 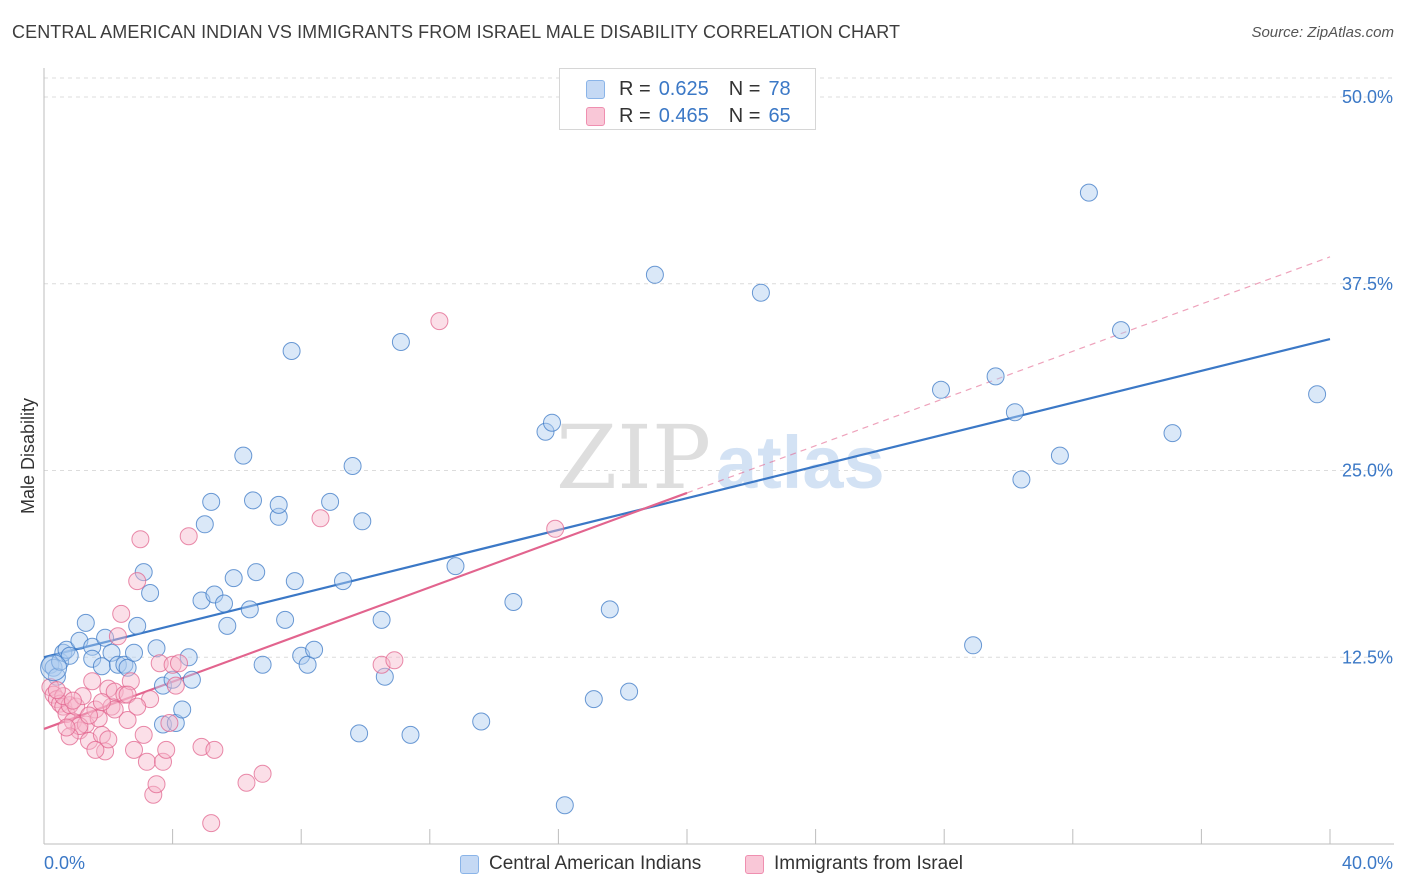 What do you see at coordinates (54, 668) in the screenshot?
I see `point-central-american-cluster` at bounding box center [54, 668].